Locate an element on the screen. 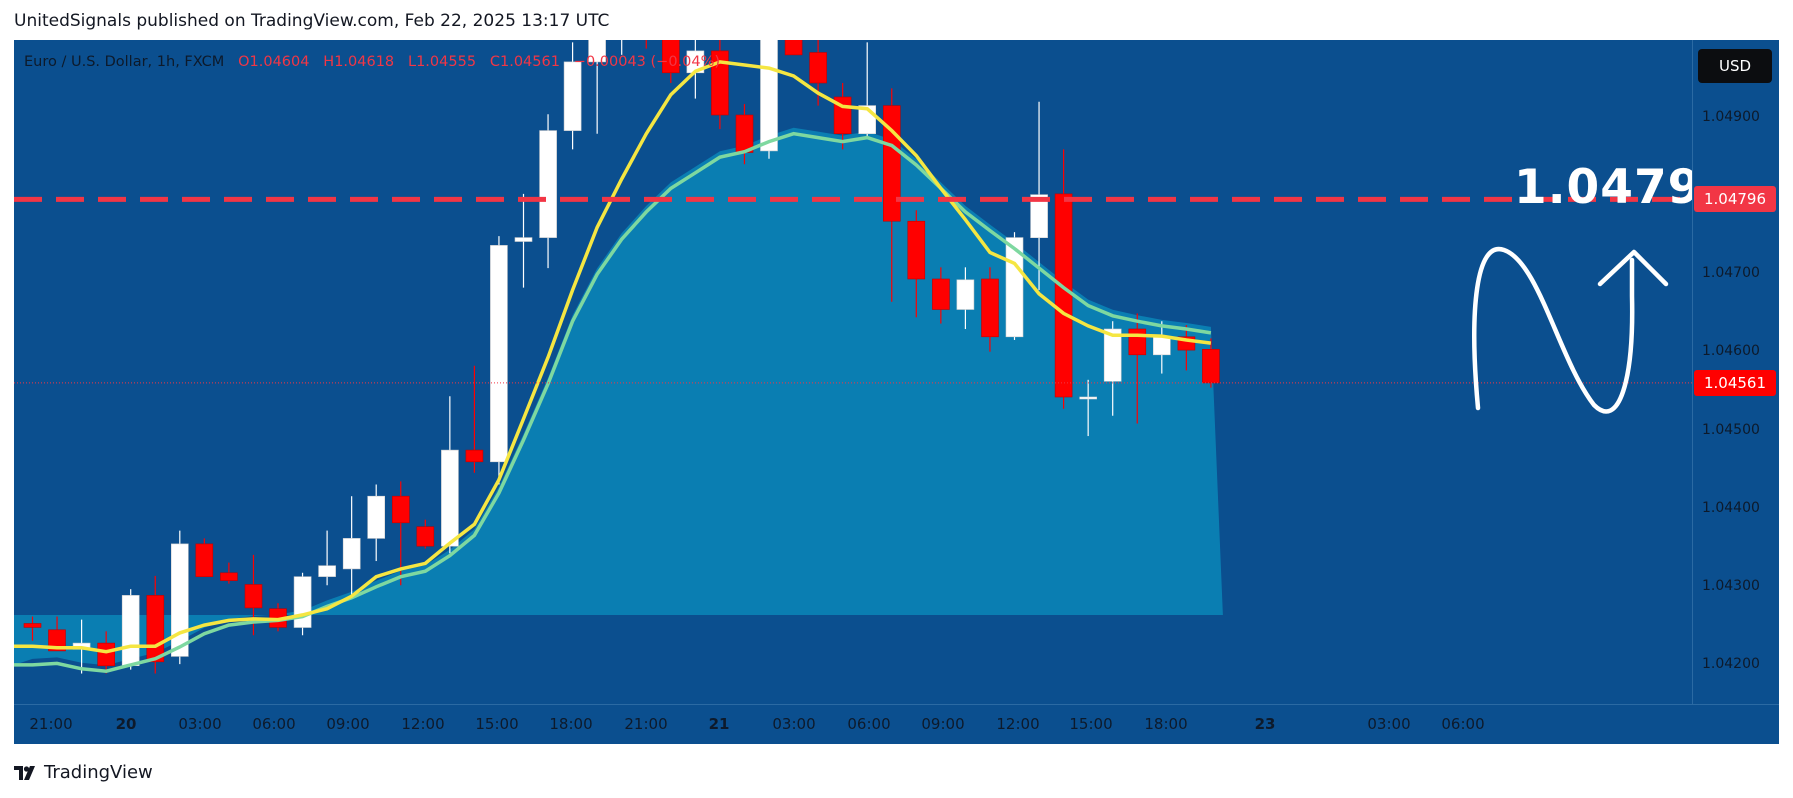 The height and width of the screenshot is (798, 1793). price-axis-divider is located at coordinates (1692, 372).